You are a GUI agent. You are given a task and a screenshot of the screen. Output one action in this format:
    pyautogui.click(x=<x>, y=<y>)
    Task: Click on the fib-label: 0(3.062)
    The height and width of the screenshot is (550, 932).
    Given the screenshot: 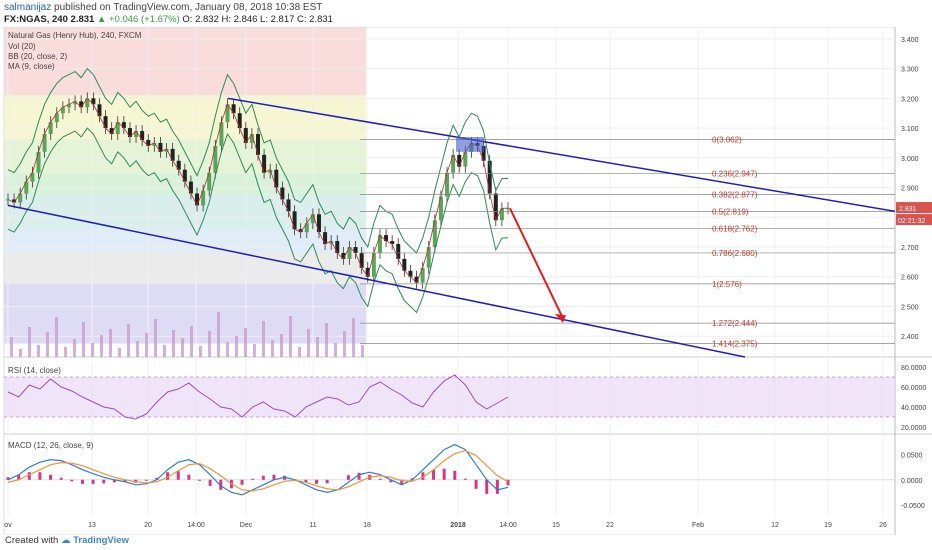 What is the action you would take?
    pyautogui.click(x=727, y=139)
    